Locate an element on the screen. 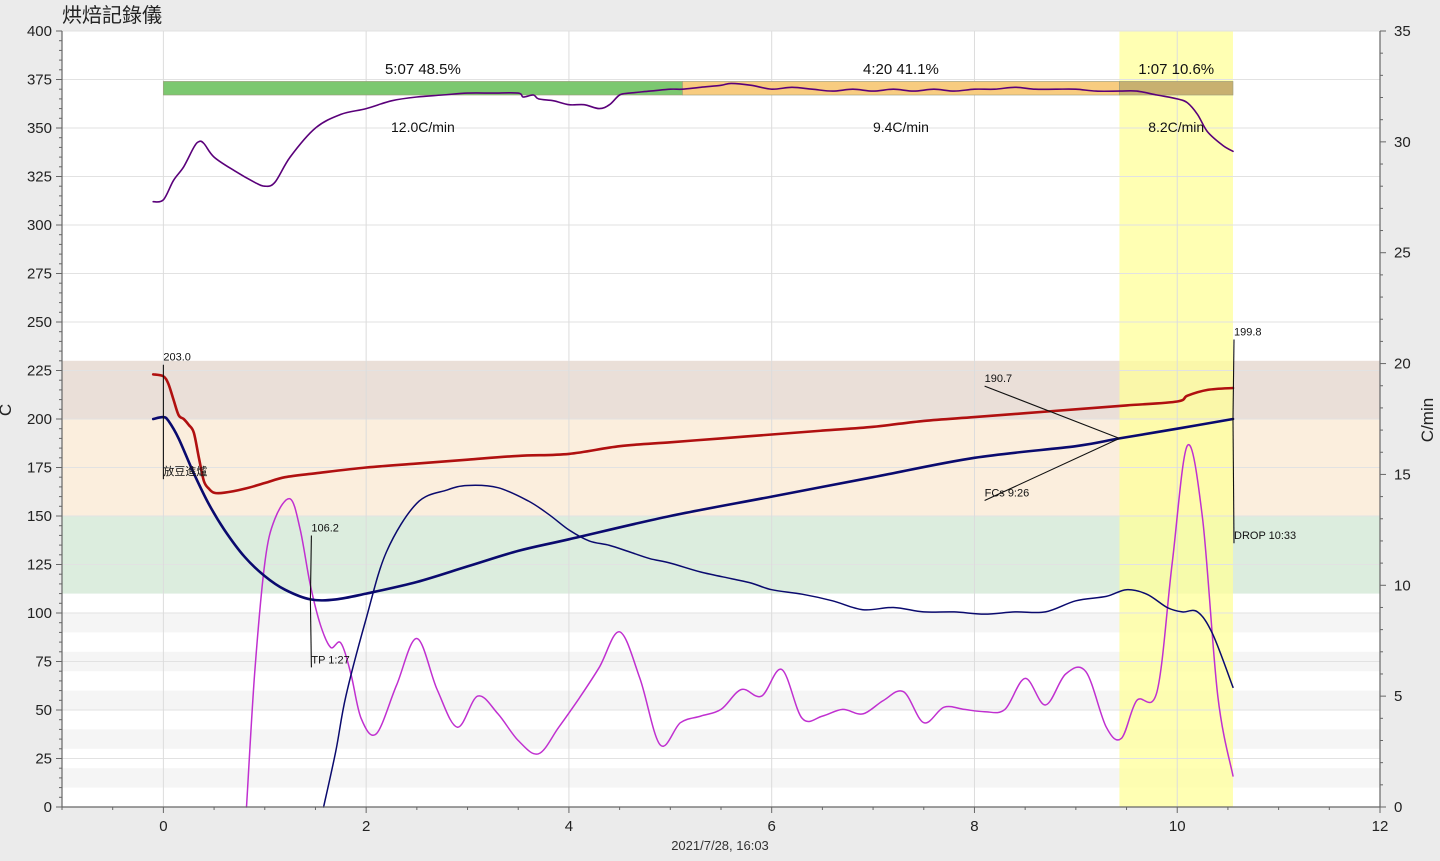 The image size is (1440, 861). y-tick-label: 300 is located at coordinates (39, 225).